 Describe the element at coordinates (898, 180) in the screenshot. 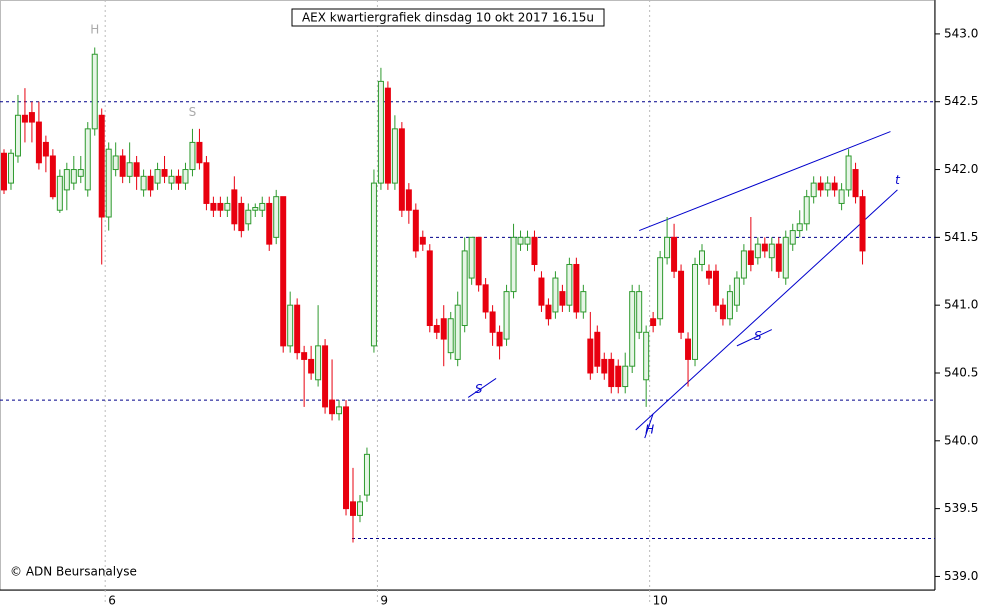

I see `annotation: t` at that location.